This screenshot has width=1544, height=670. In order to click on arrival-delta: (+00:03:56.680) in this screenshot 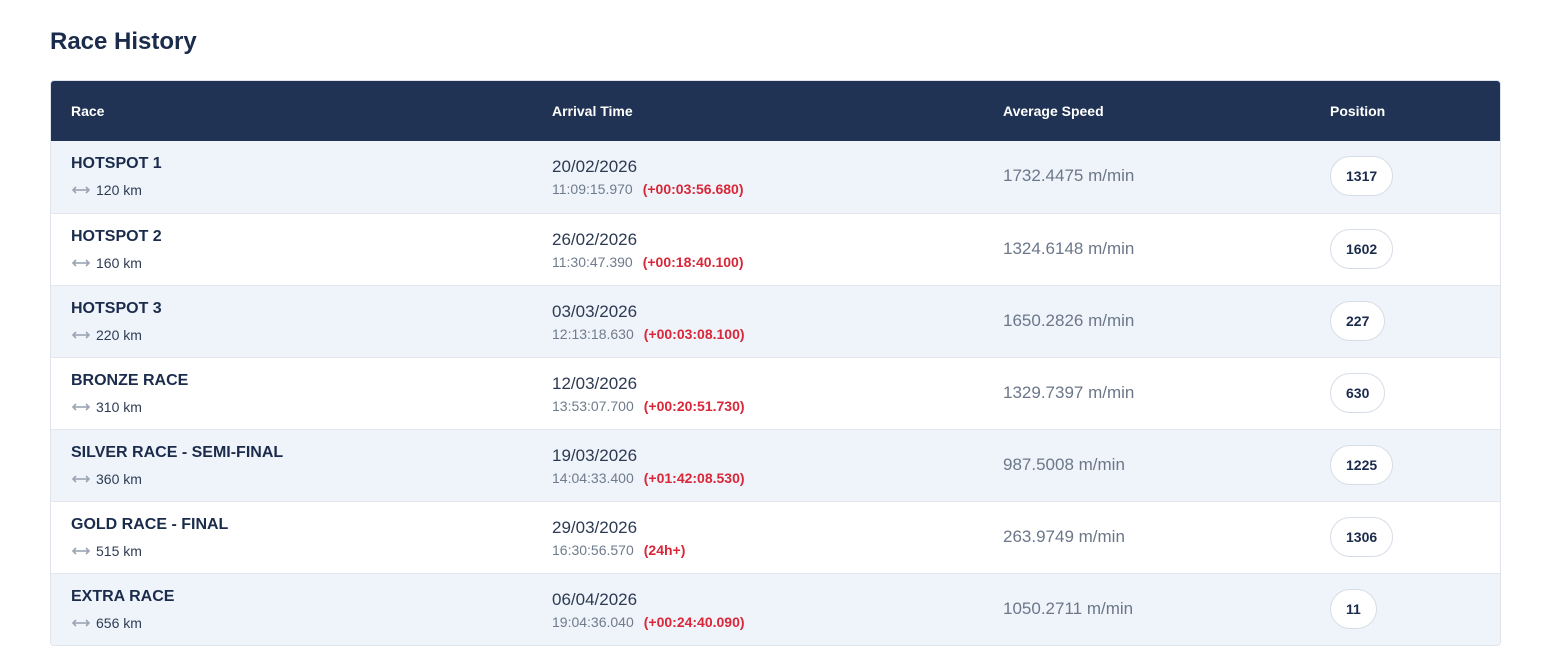, I will do `click(693, 189)`.